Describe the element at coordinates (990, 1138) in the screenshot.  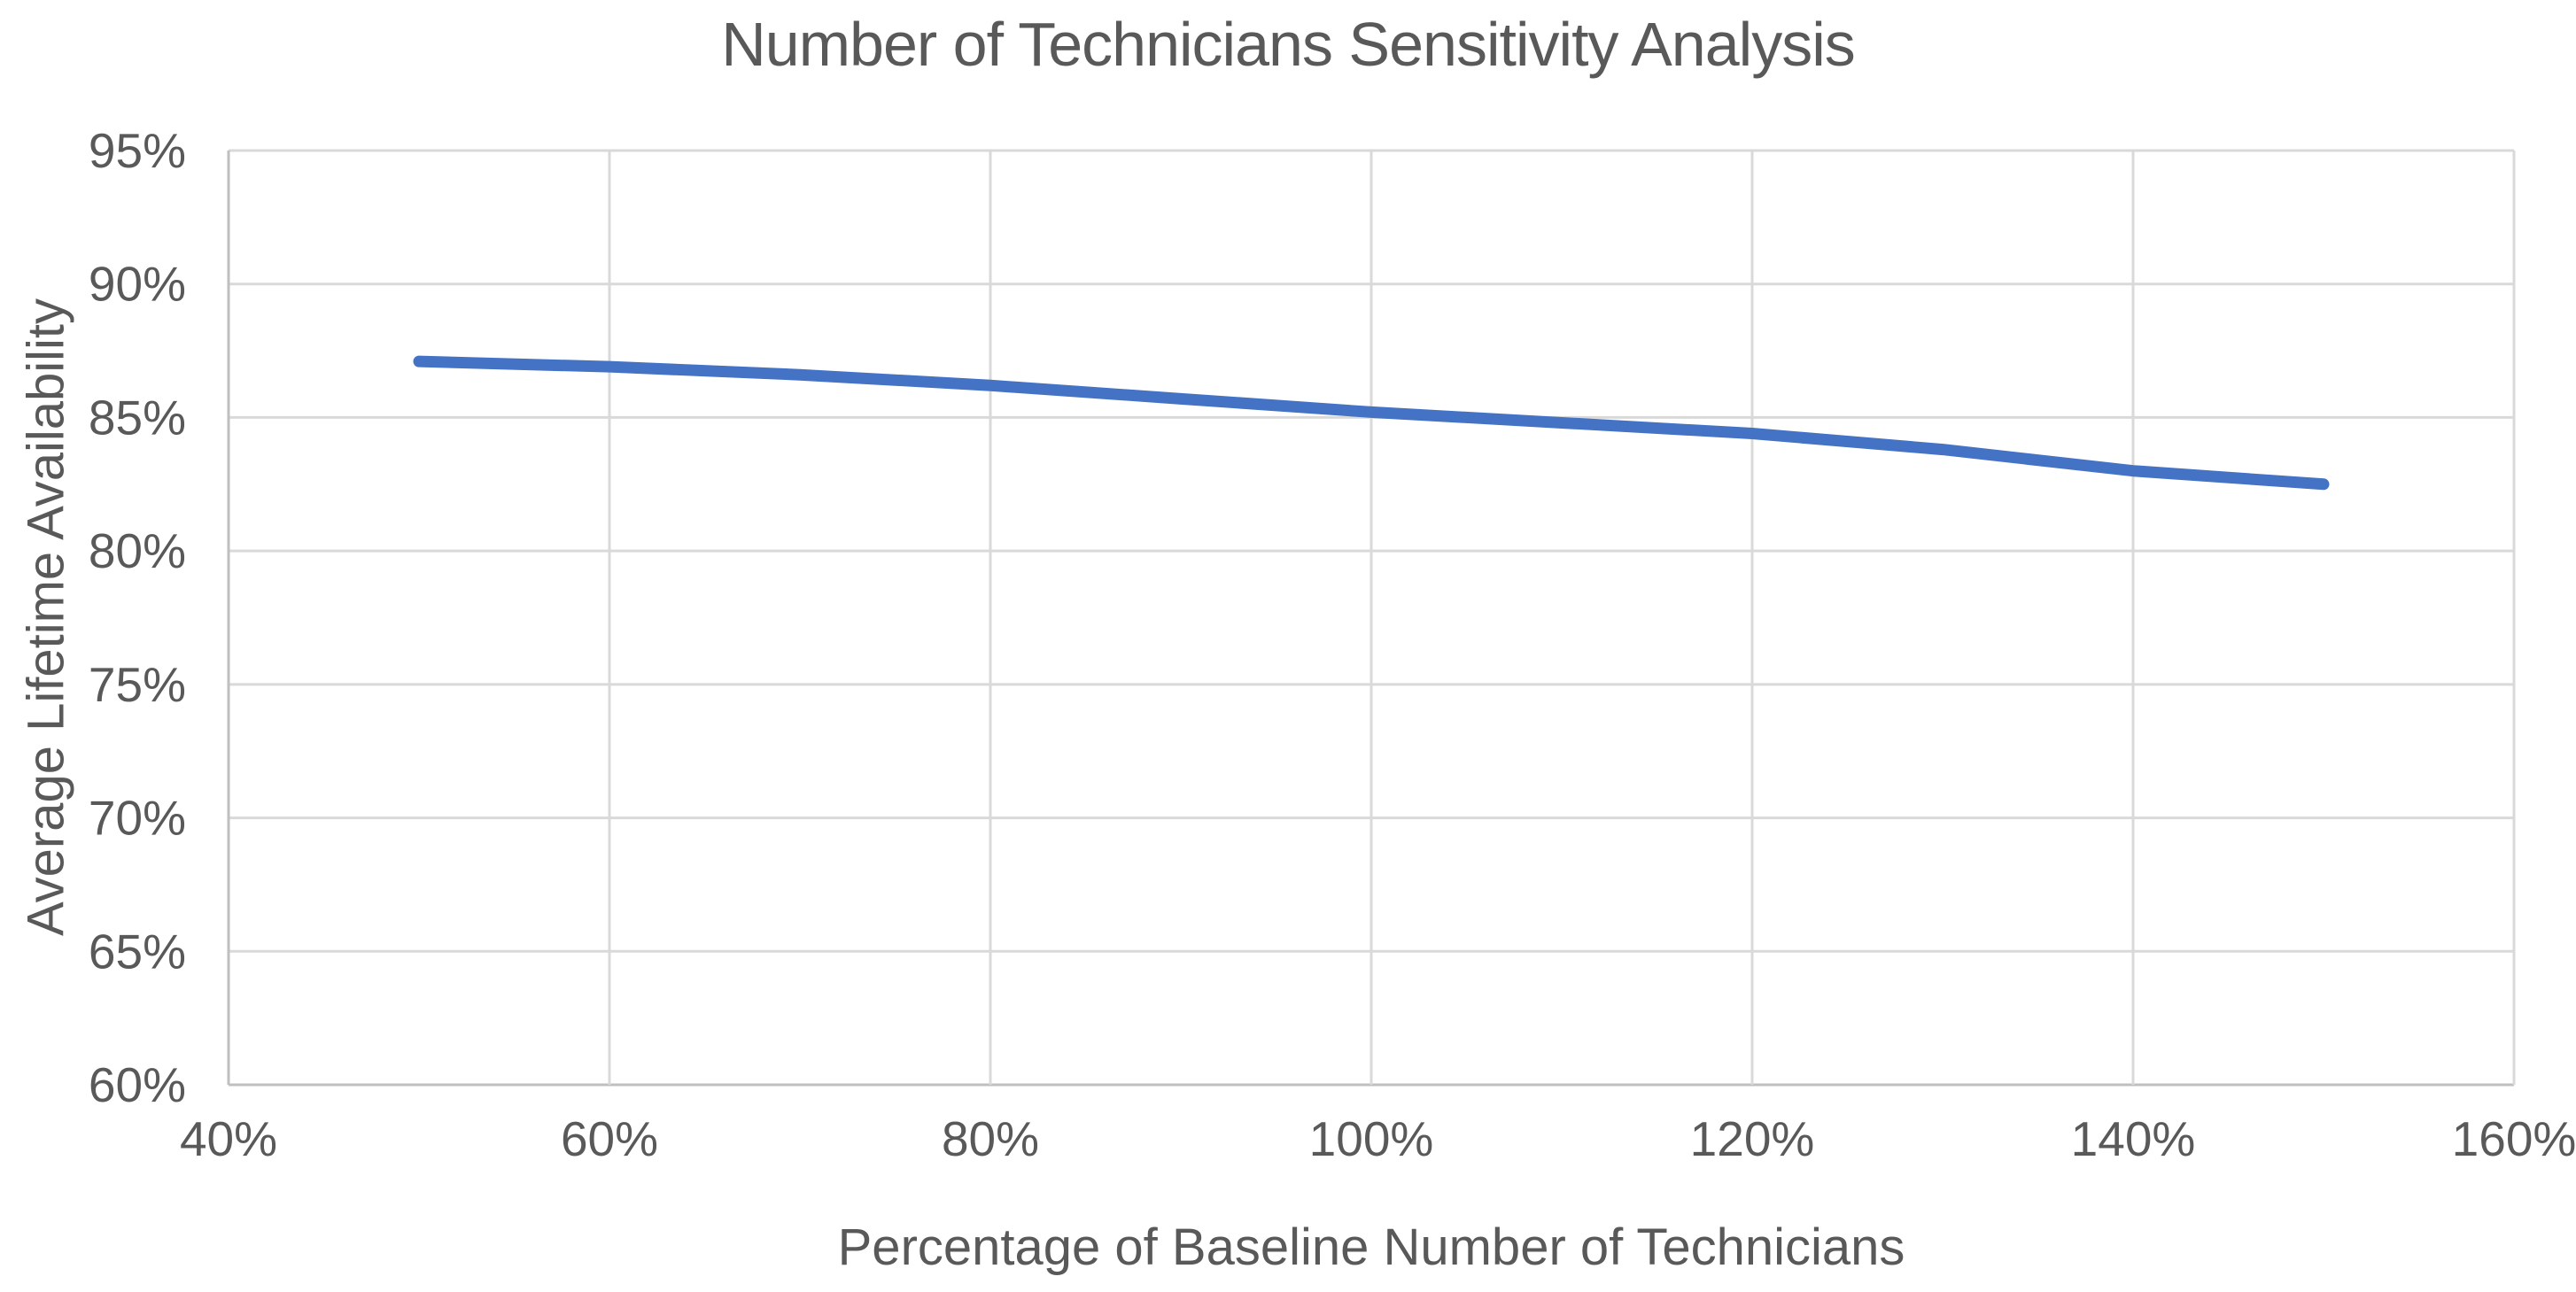
I see `x-tick-label: 80%` at that location.